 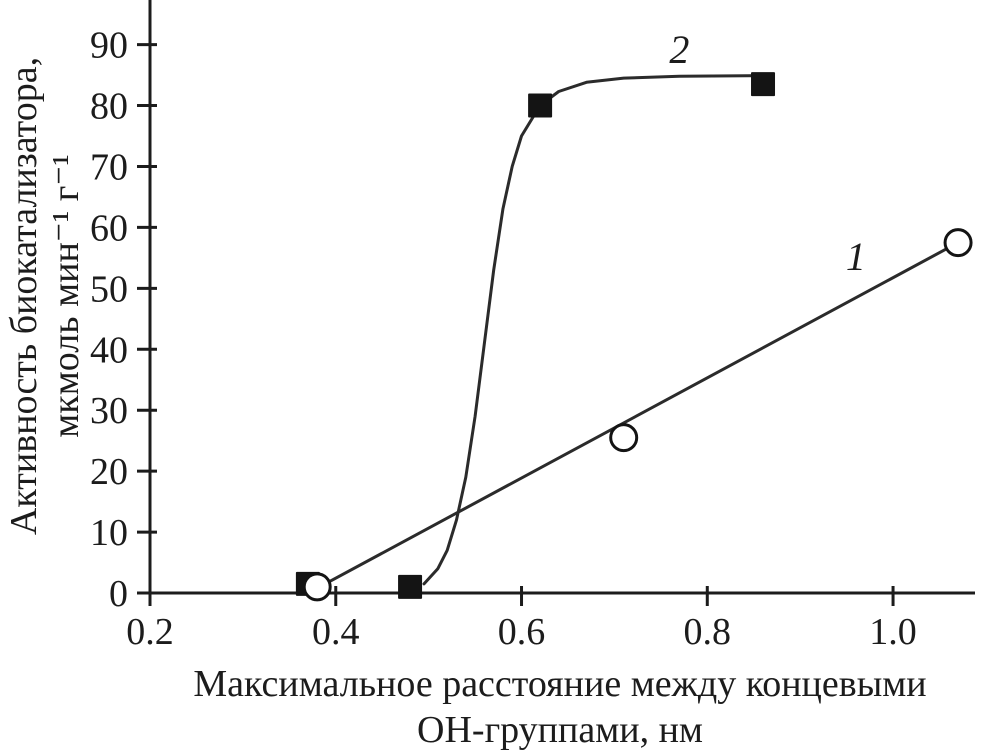 I want to click on y-tick-label: 10, so click(x=109, y=533).